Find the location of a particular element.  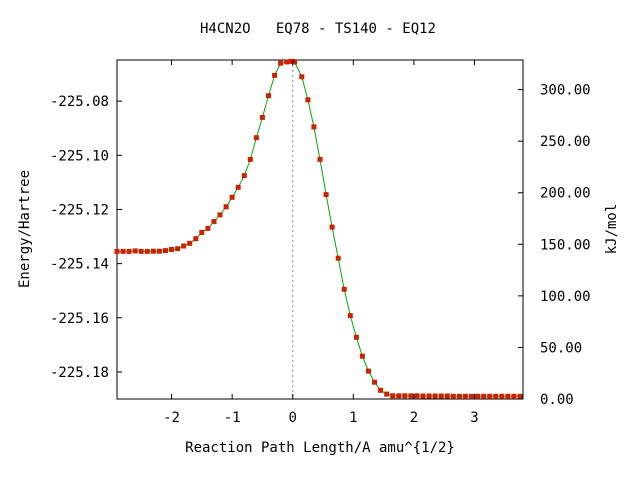

y2-tick-label: 0.00 is located at coordinates (557, 400).